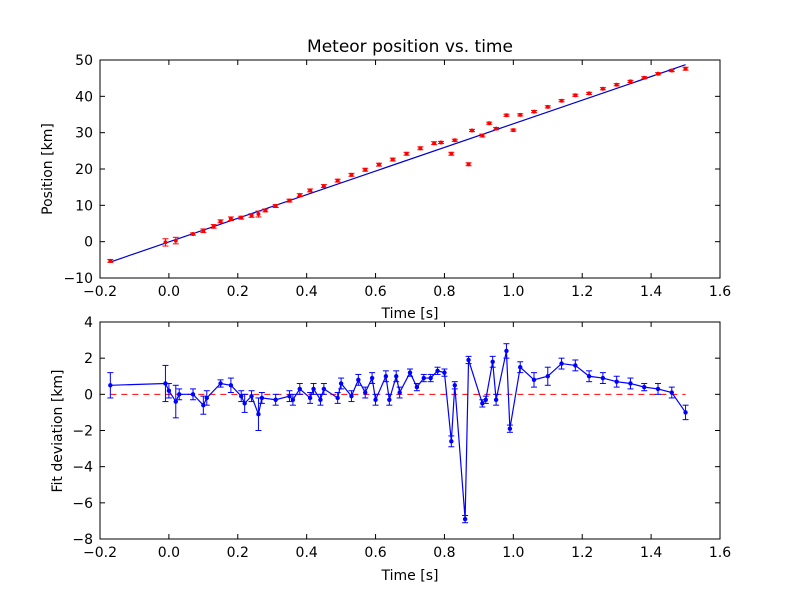 Image resolution: width=800 pixels, height=600 pixels. I want to click on position-x-tick-label: 0.8, so click(444, 292).